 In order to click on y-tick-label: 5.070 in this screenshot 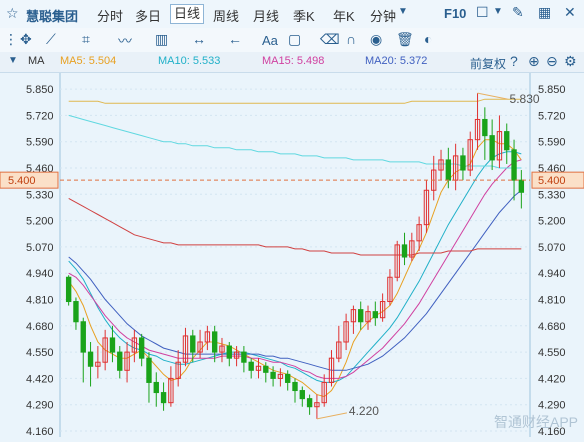, I will do `click(40, 248)`.